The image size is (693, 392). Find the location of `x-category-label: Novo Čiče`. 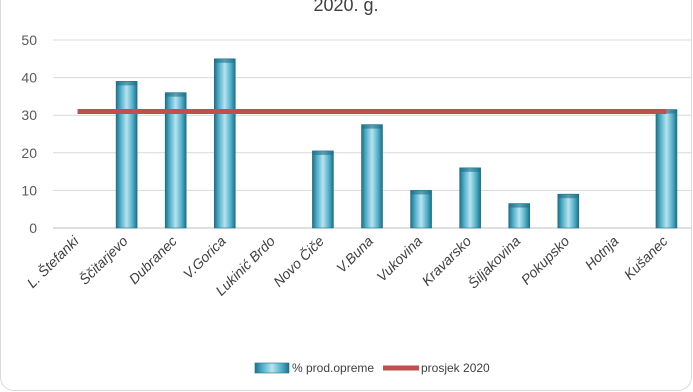

x-category-label: Novo Čiče is located at coordinates (298, 261).